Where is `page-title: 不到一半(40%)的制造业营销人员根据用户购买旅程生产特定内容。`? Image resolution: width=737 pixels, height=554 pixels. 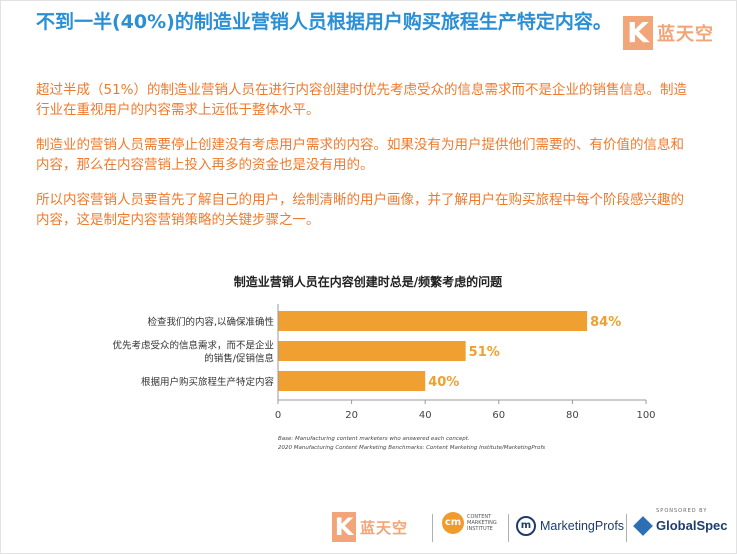
page-title: 不到一半(40%)的制造业营销人员根据用户购买旅程生产特定内容。 is located at coordinates (324, 22).